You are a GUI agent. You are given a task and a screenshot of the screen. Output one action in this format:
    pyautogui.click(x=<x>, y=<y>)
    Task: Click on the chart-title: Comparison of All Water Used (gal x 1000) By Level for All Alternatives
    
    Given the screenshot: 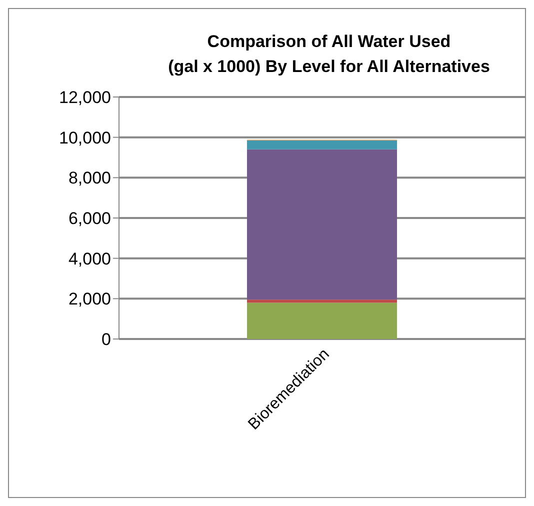 What is the action you would take?
    pyautogui.click(x=329, y=54)
    